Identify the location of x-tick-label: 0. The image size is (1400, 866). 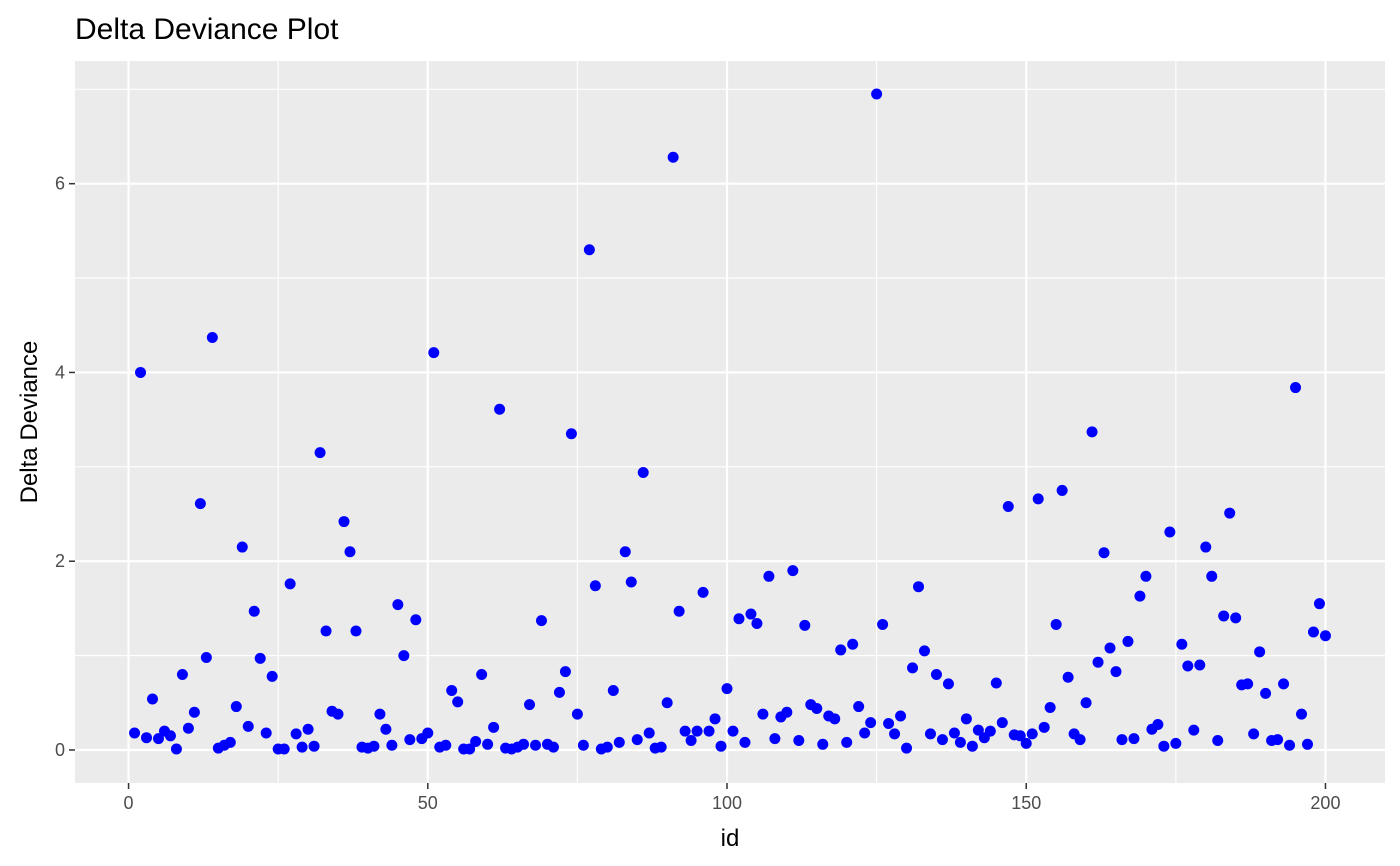
(129, 803).